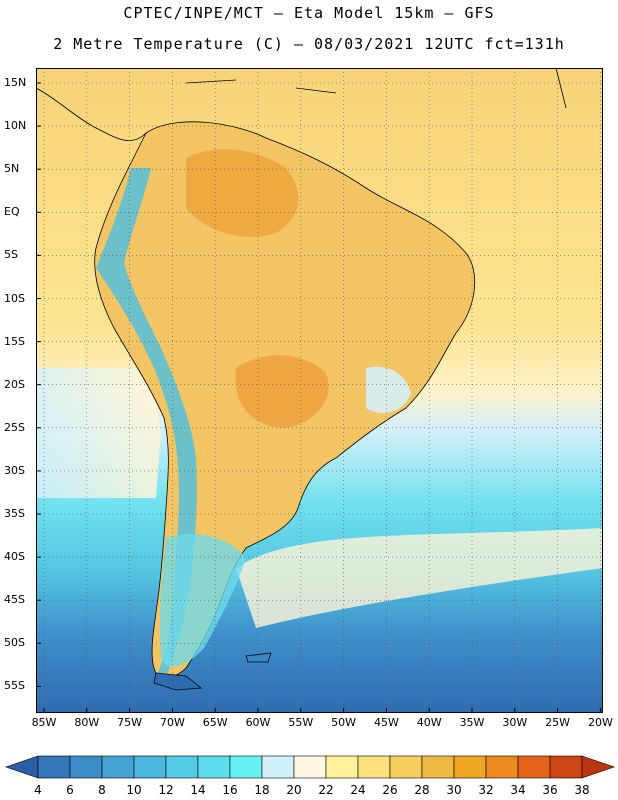 Image resolution: width=618 pixels, height=800 pixels. I want to click on lon-label: 65W, so click(215, 722).